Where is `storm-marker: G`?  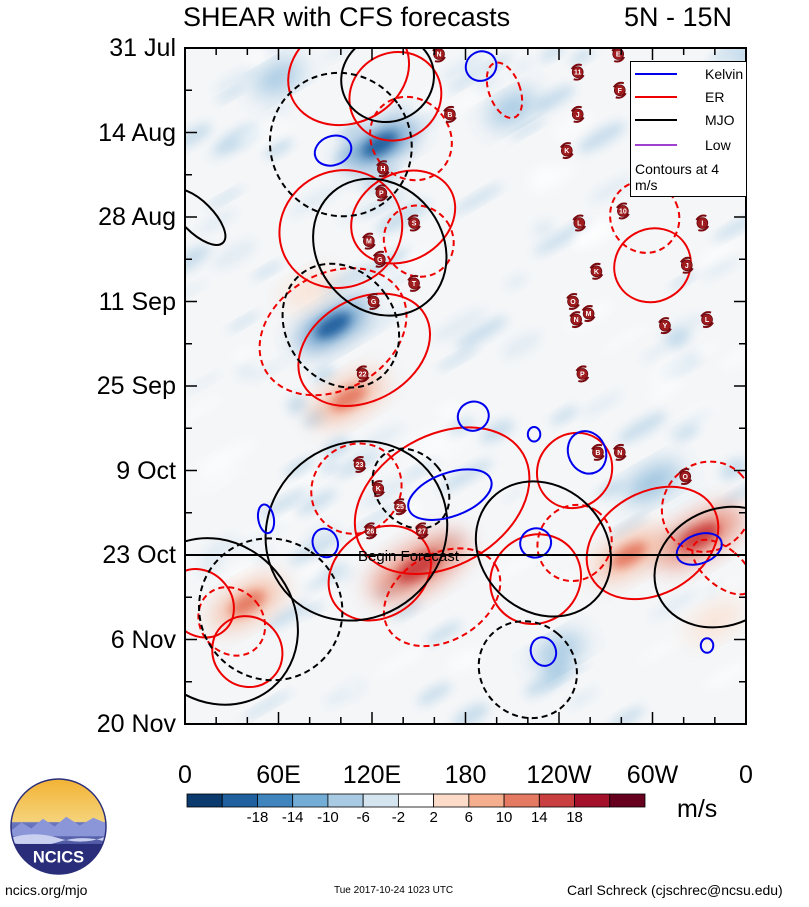 storm-marker: G is located at coordinates (379, 259).